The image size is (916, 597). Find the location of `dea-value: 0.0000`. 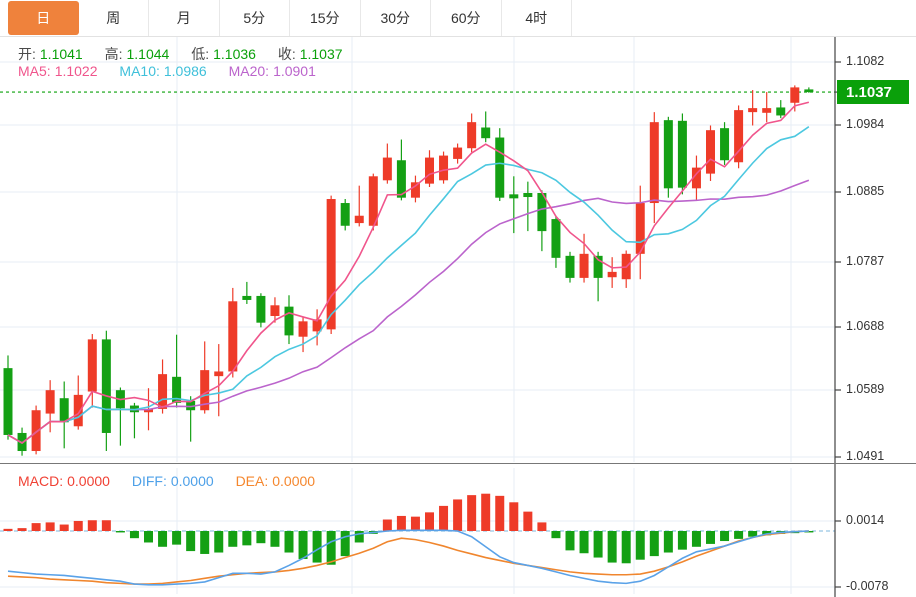

dea-value: 0.0000 is located at coordinates (294, 481).